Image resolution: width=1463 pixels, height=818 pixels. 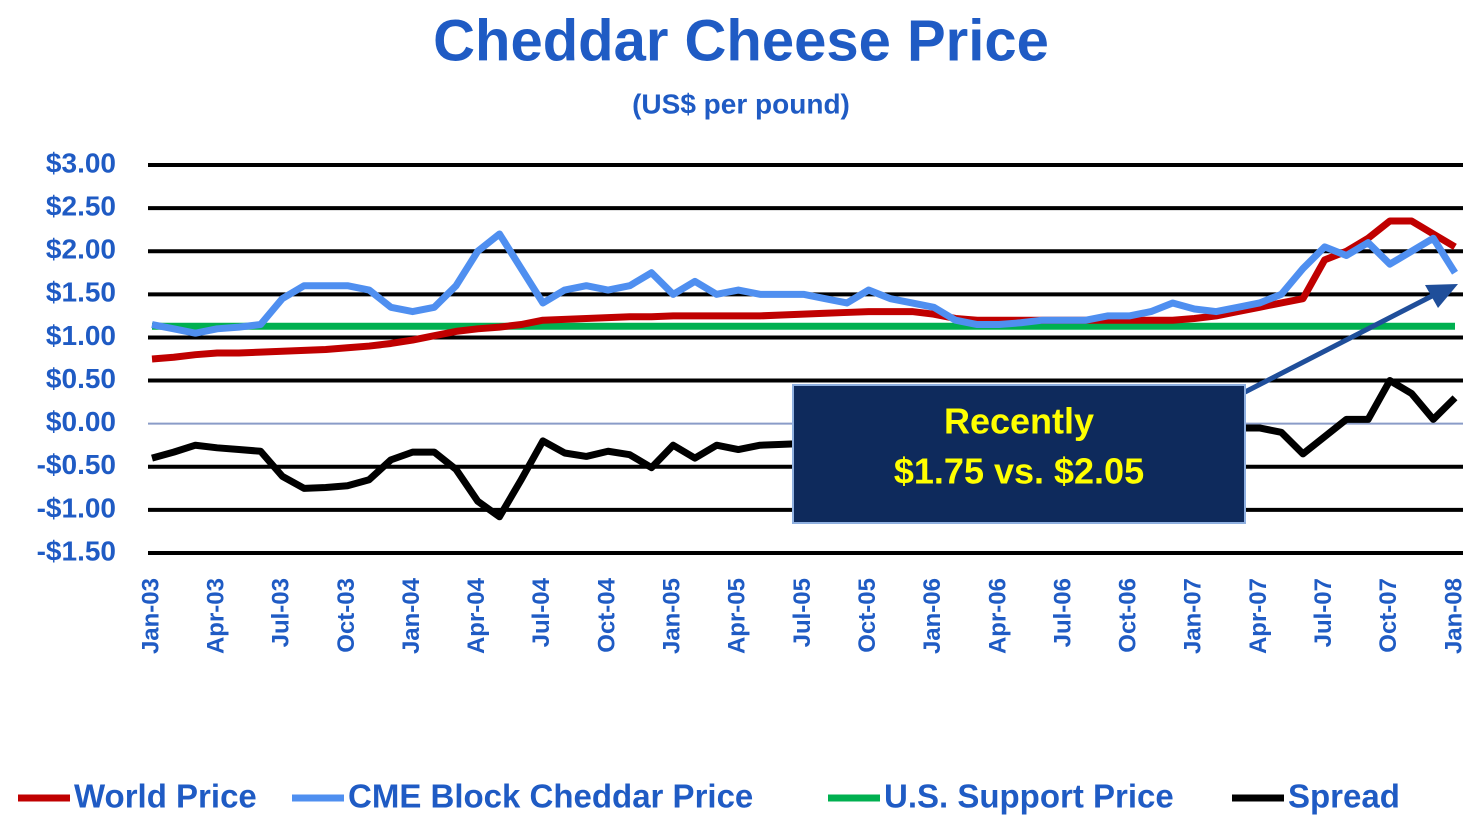 I want to click on y-tick-label: $2.00, so click(x=81, y=249).